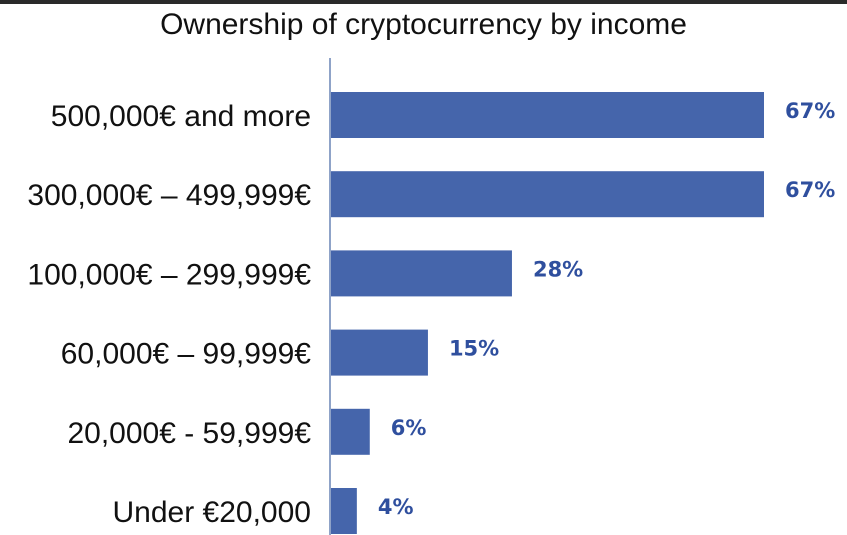 Image resolution: width=847 pixels, height=535 pixels. Describe the element at coordinates (423, 24) in the screenshot. I see `chart-title: Ownership of cryptocurrency by income` at that location.